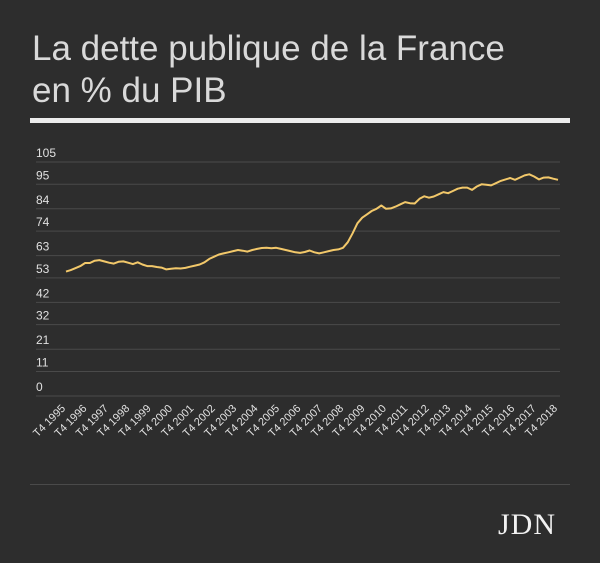 The width and height of the screenshot is (600, 563). Describe the element at coordinates (43, 222) in the screenshot. I see `y-tick-label: 74` at that location.